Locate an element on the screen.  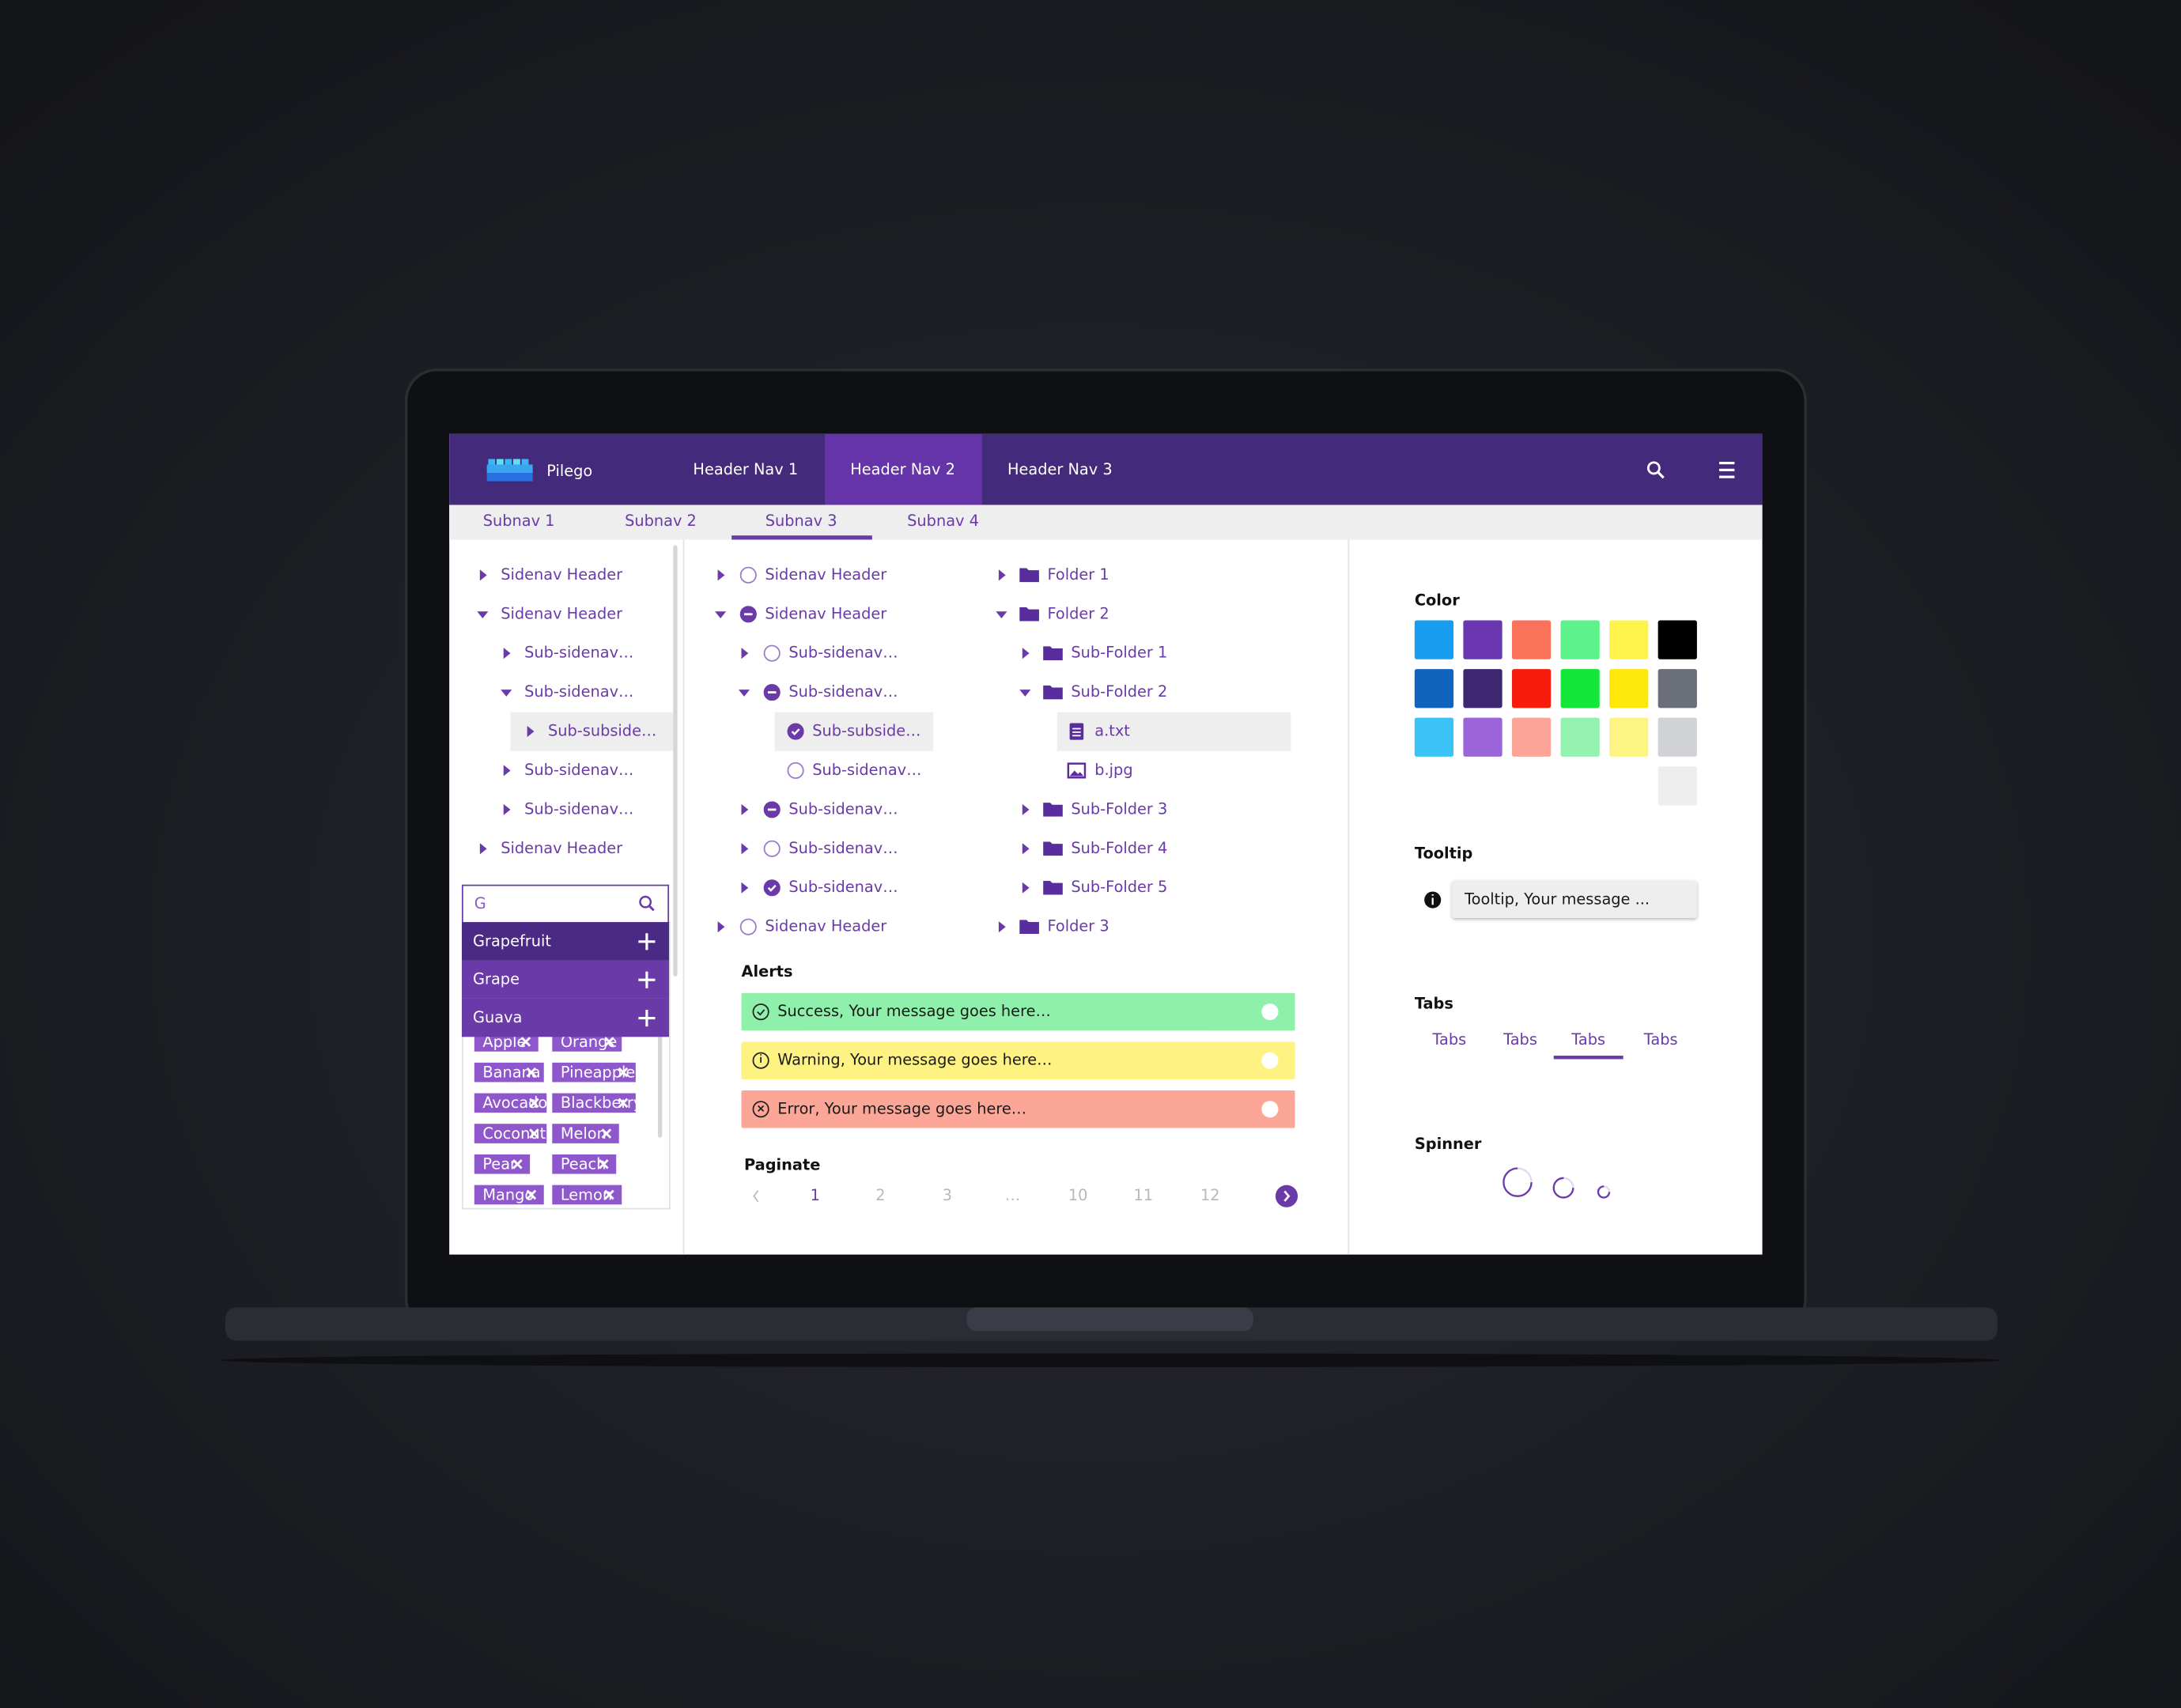
page-number: 1 is located at coordinates (815, 1195).